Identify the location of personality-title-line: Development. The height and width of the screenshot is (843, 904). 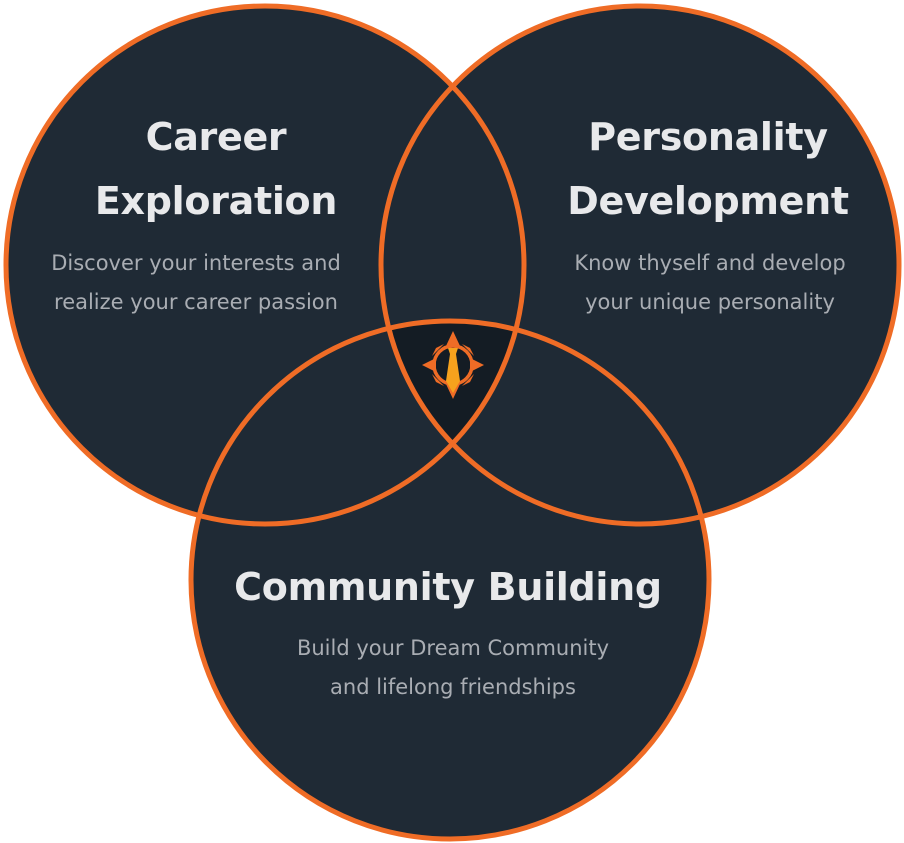
(708, 201).